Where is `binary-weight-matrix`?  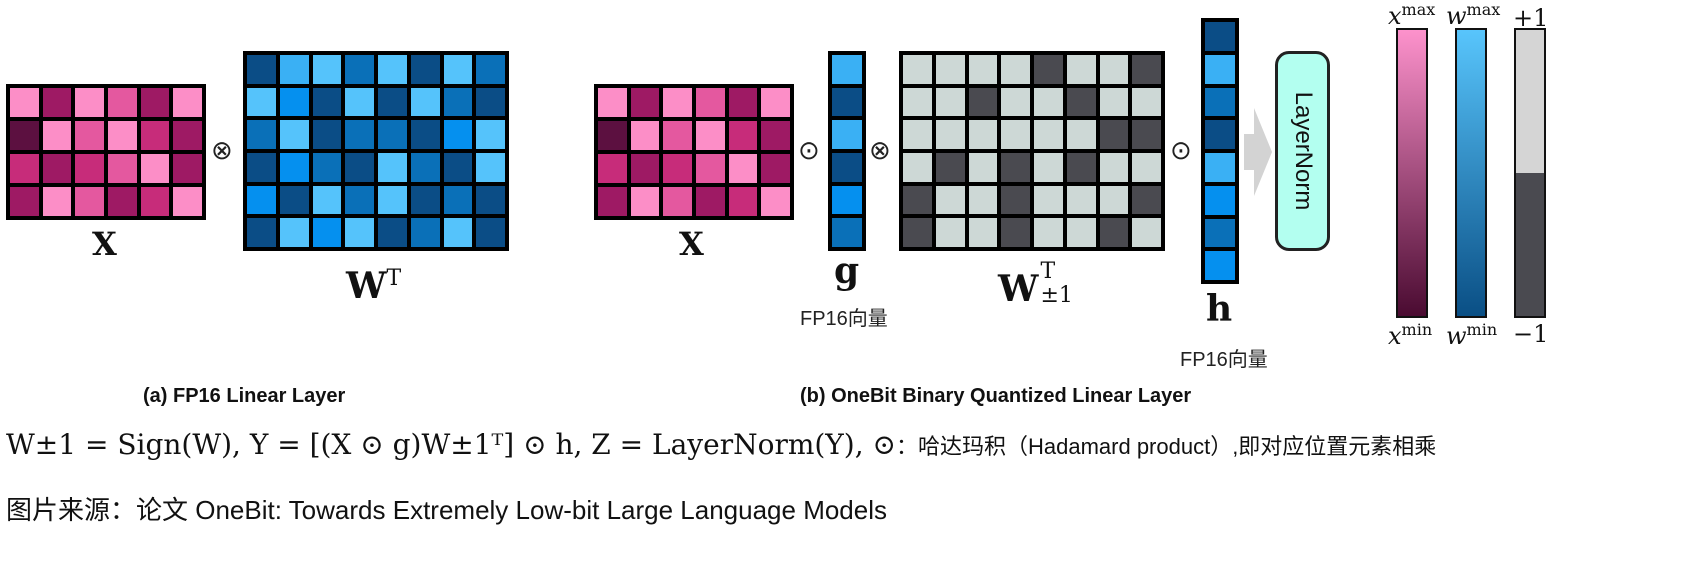 binary-weight-matrix is located at coordinates (1032, 151).